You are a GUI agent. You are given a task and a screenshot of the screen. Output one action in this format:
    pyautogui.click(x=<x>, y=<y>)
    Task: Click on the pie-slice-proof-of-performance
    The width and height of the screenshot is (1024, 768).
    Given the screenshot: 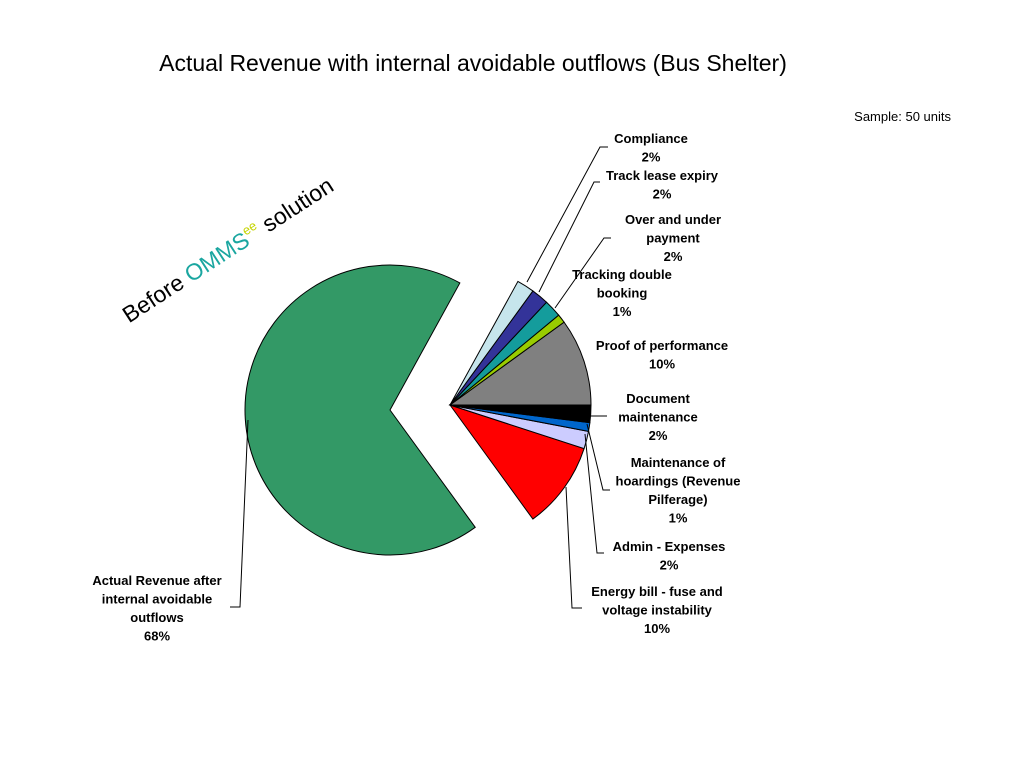 What is the action you would take?
    pyautogui.click(x=520, y=363)
    